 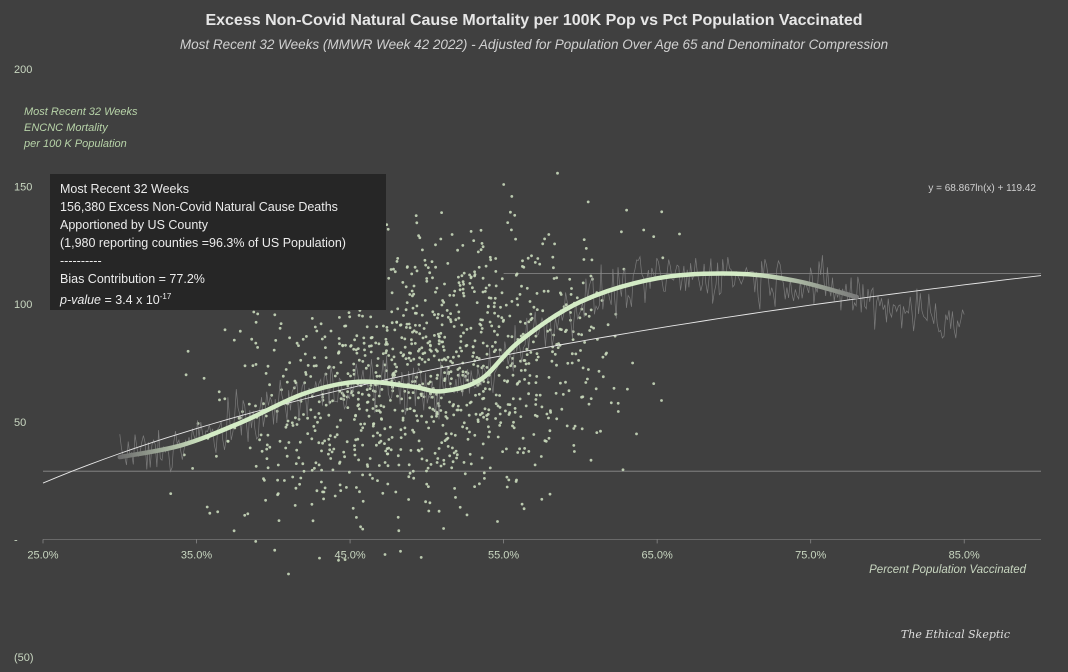 What do you see at coordinates (81, 112) in the screenshot?
I see `y-axis-label-line: Most Recent 32 Weeks` at bounding box center [81, 112].